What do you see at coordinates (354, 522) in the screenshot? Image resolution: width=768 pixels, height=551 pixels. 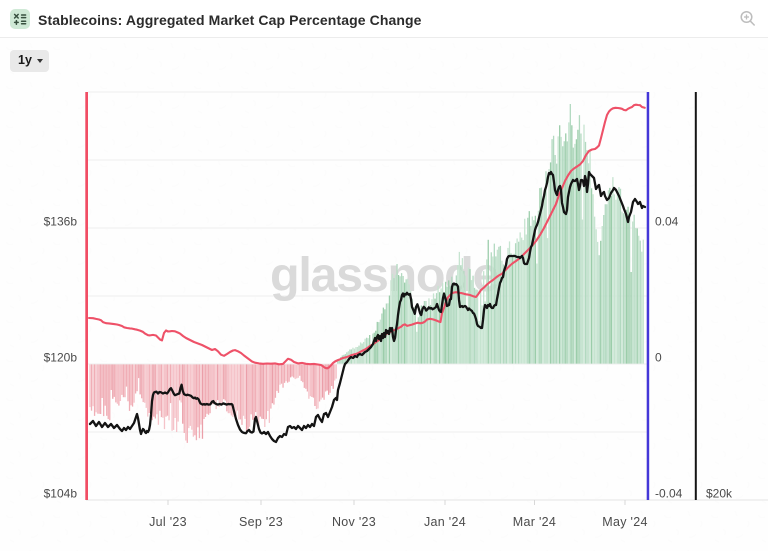 I see `svg-text: Nov '23` at bounding box center [354, 522].